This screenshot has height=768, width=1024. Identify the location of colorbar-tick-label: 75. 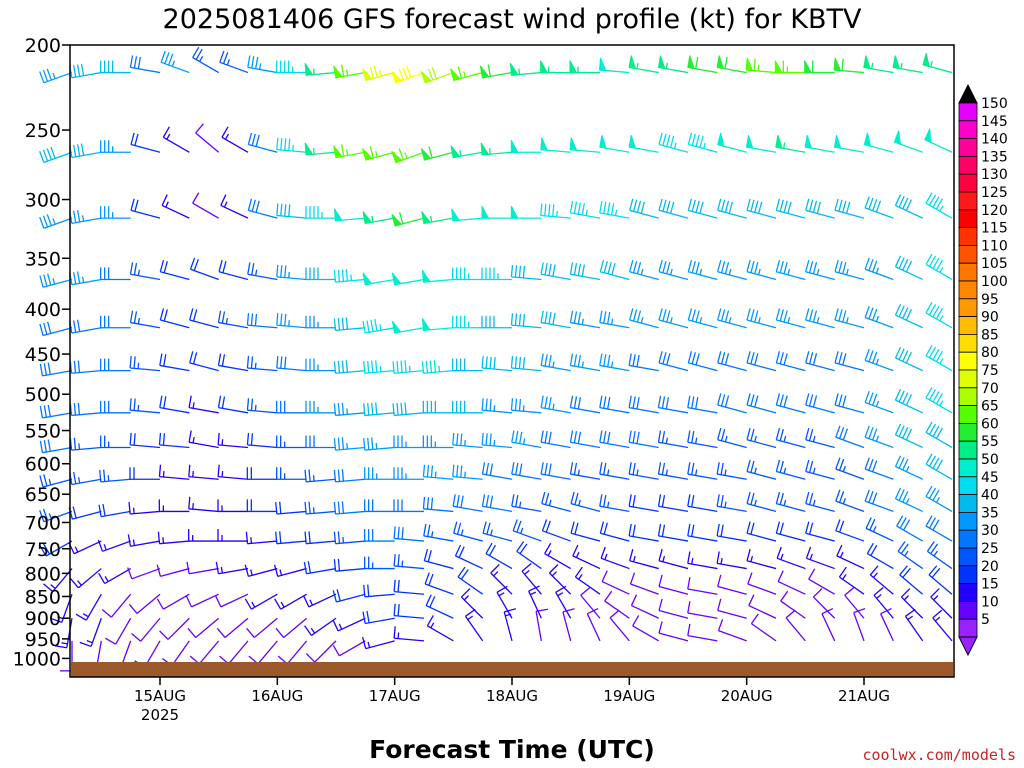
(990, 371).